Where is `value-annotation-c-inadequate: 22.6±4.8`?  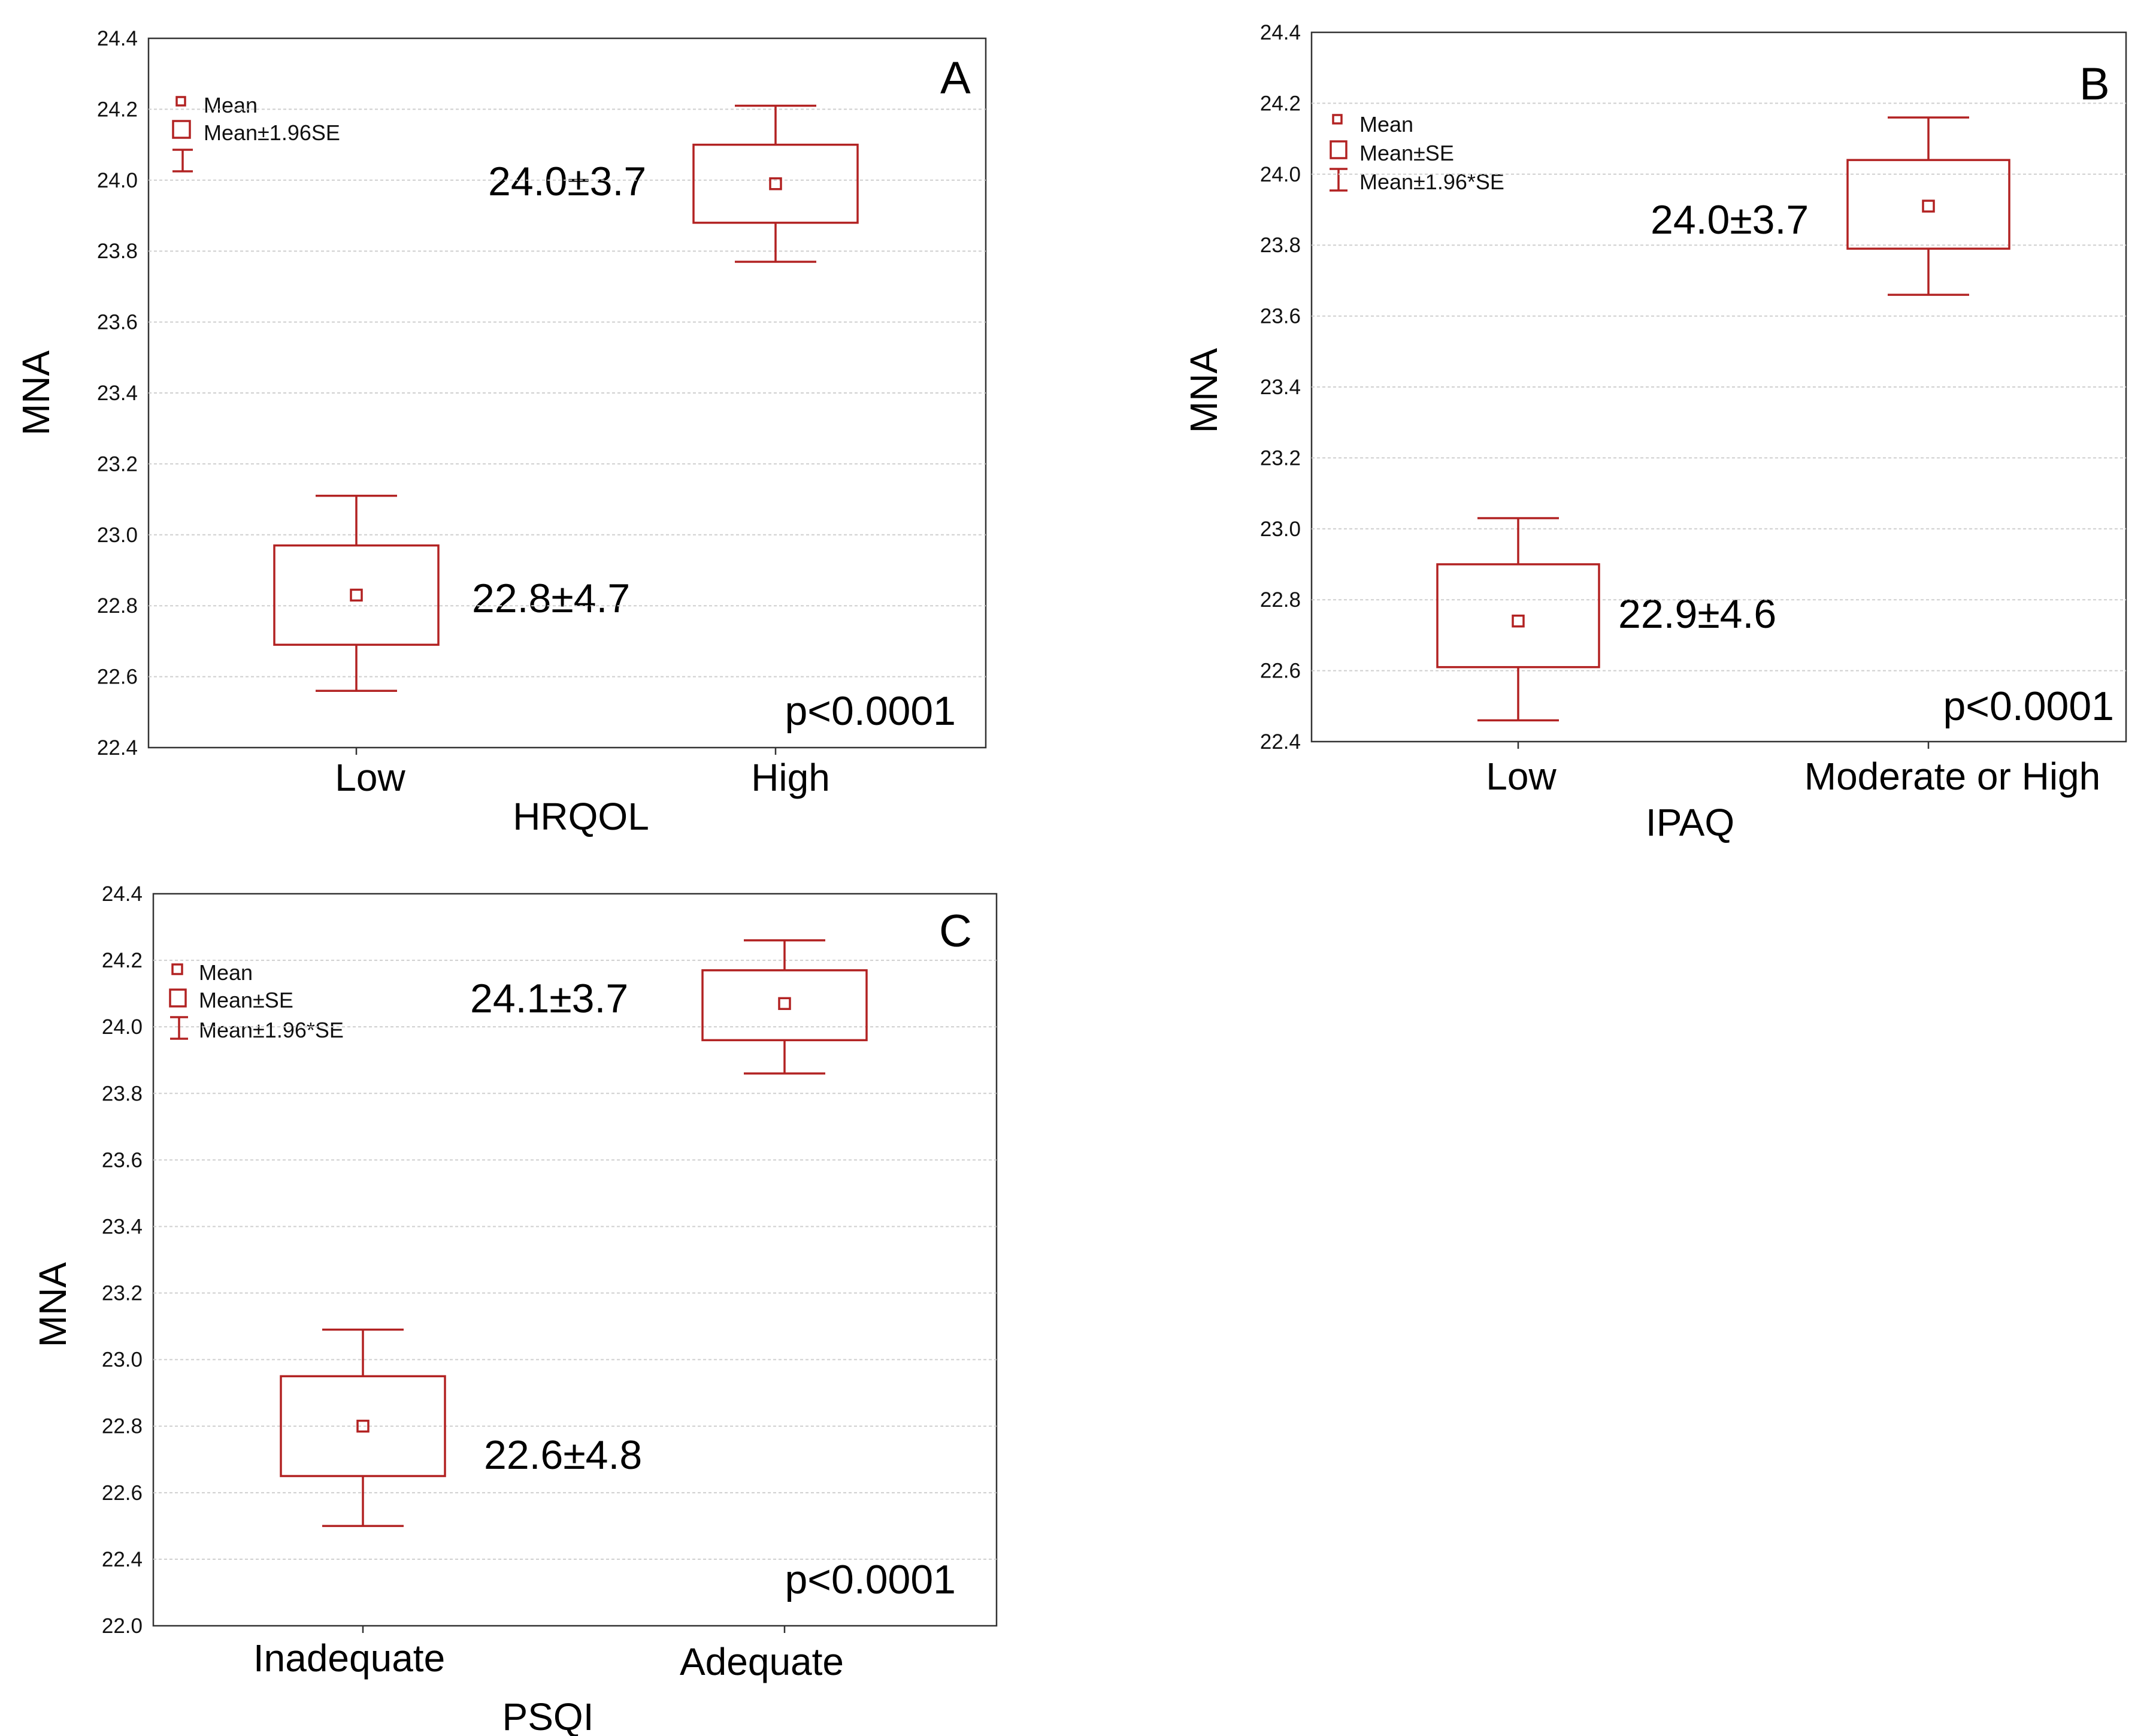
value-annotation-c-inadequate: 22.6±4.8 is located at coordinates (563, 1455).